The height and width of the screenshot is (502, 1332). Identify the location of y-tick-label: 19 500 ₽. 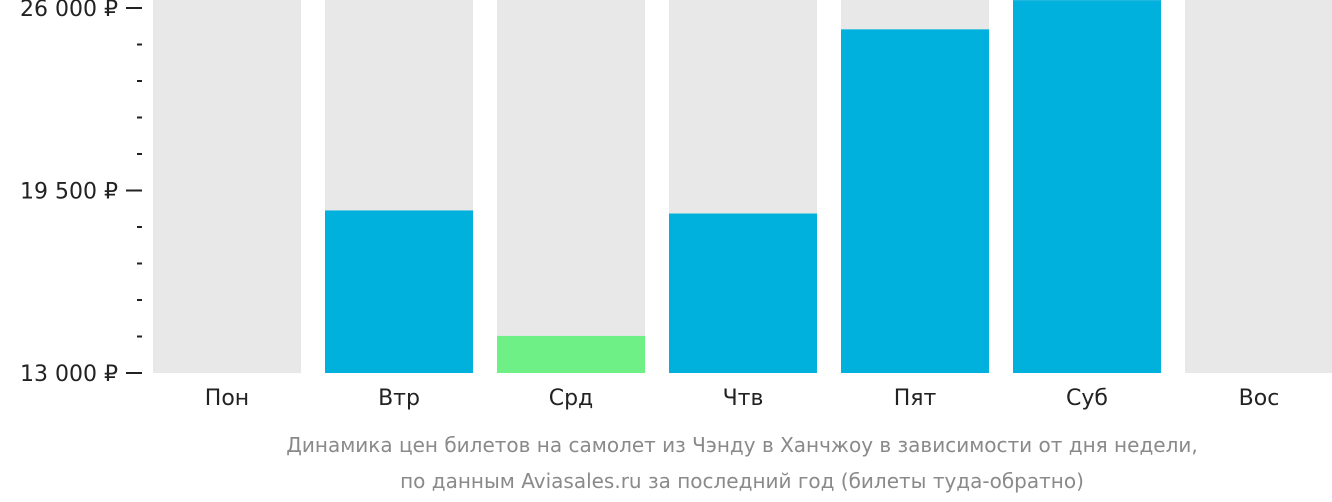
(69, 192).